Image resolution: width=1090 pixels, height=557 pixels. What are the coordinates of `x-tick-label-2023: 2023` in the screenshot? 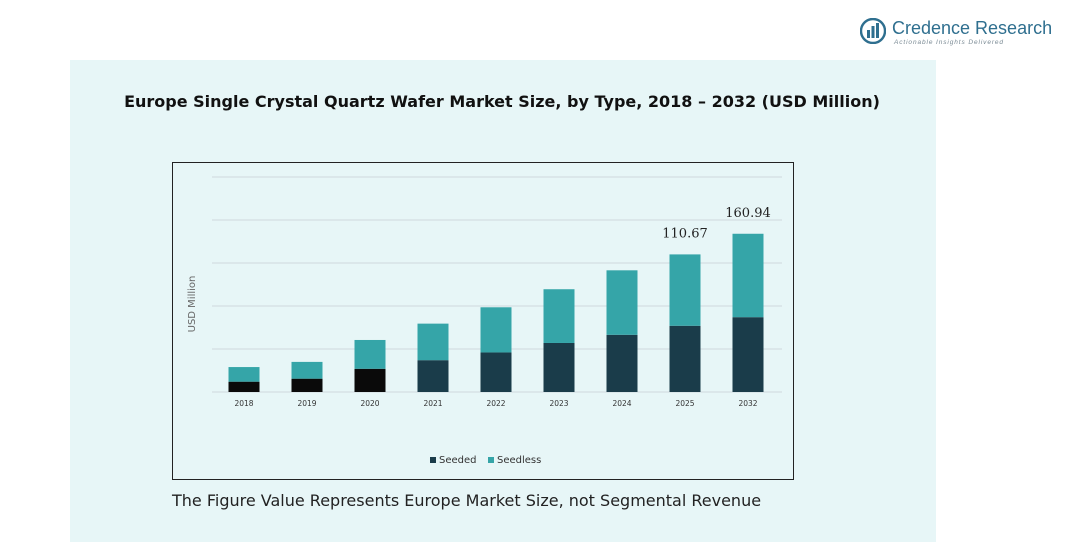 It's located at (558, 403).